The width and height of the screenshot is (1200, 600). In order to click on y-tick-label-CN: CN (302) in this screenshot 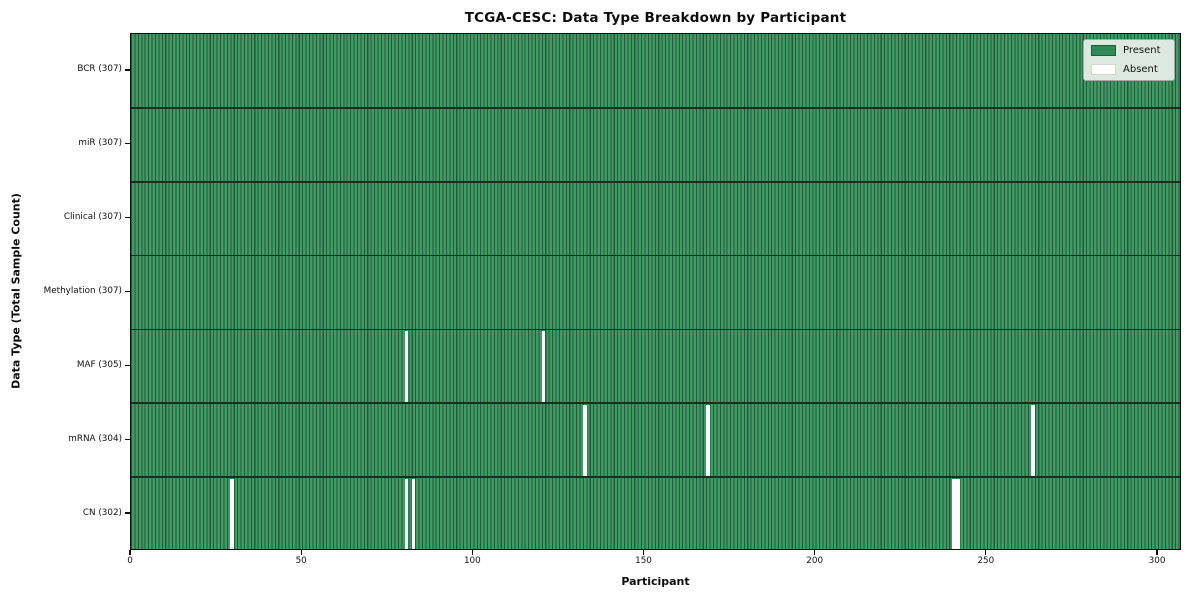, I will do `click(102, 512)`.